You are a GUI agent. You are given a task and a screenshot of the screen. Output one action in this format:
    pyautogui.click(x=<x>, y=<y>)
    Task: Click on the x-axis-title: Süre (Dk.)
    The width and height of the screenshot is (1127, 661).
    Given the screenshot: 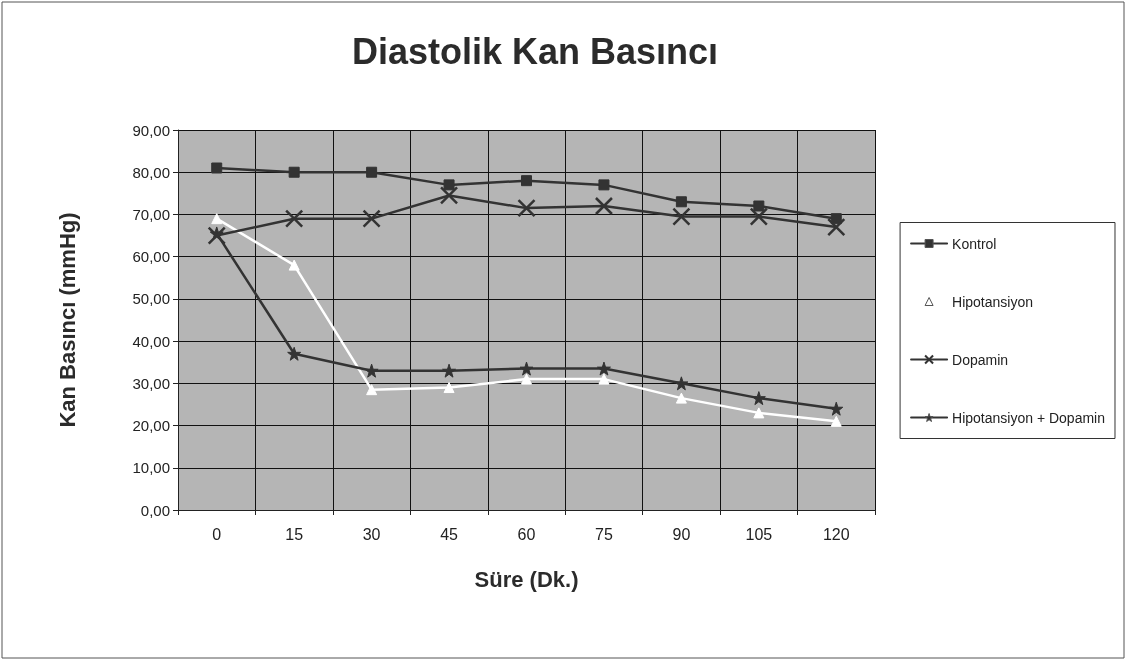 What is the action you would take?
    pyautogui.click(x=526, y=579)
    